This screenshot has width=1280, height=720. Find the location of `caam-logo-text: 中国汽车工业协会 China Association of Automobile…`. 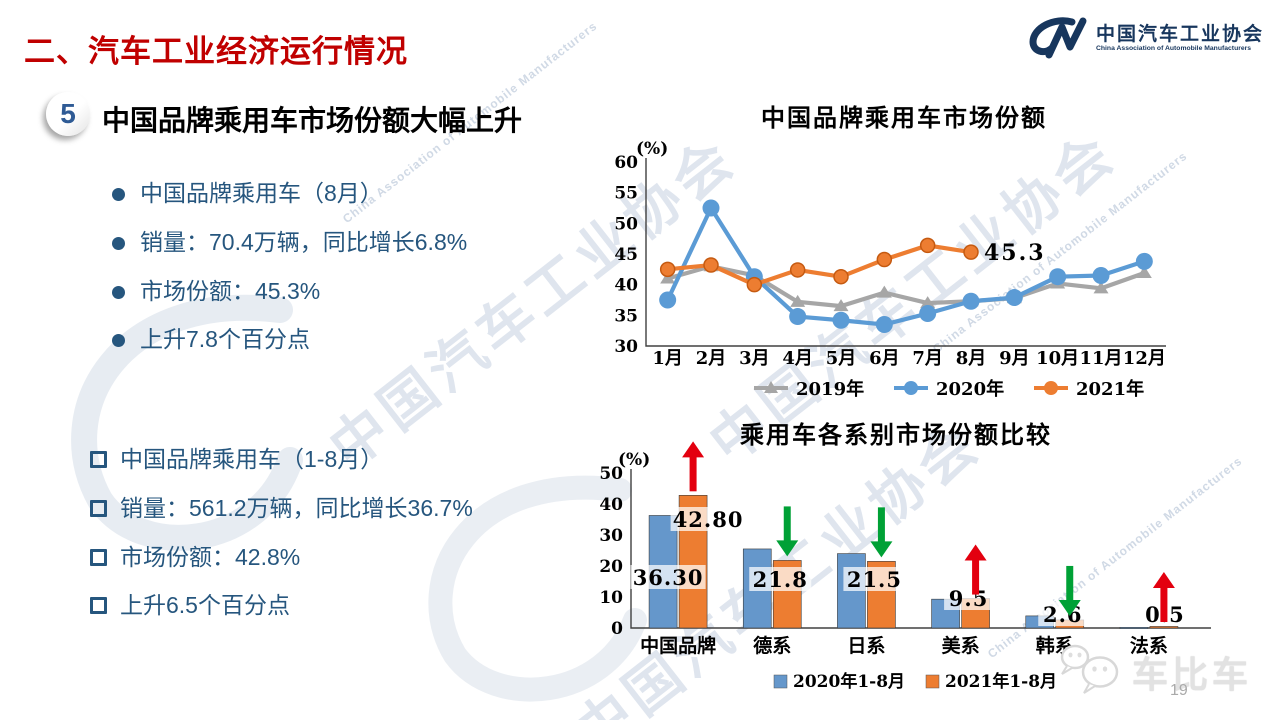

caam-logo-text: 中国汽车工业协会 China Association of Automobile… is located at coordinates (1180, 38).